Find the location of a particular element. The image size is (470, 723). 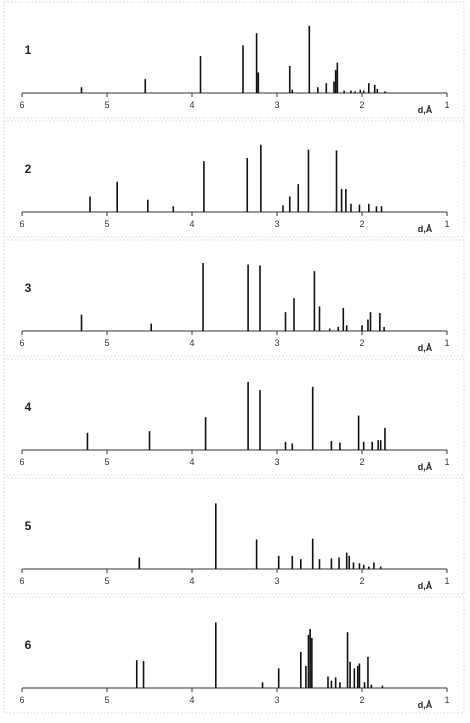

panel-label: 2 is located at coordinates (28, 169).